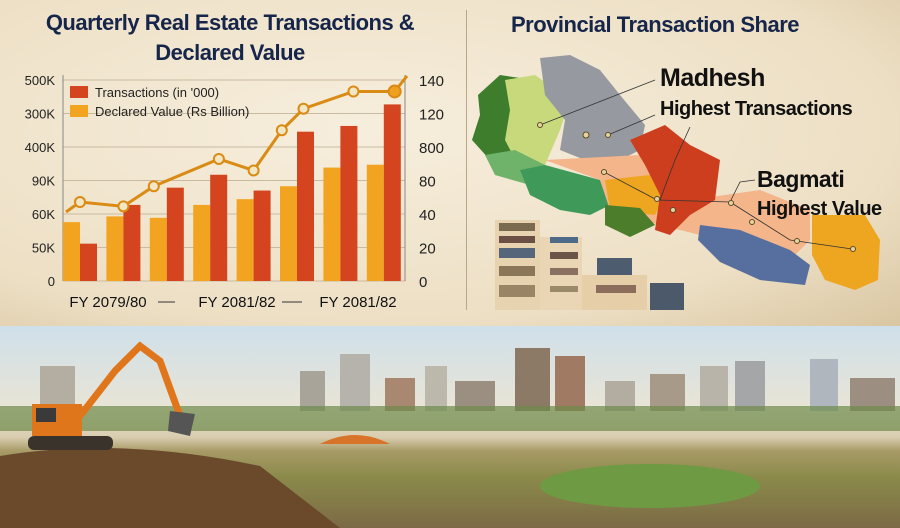  Describe the element at coordinates (427, 215) in the screenshot. I see `right-axis-tick-label: 40` at that location.